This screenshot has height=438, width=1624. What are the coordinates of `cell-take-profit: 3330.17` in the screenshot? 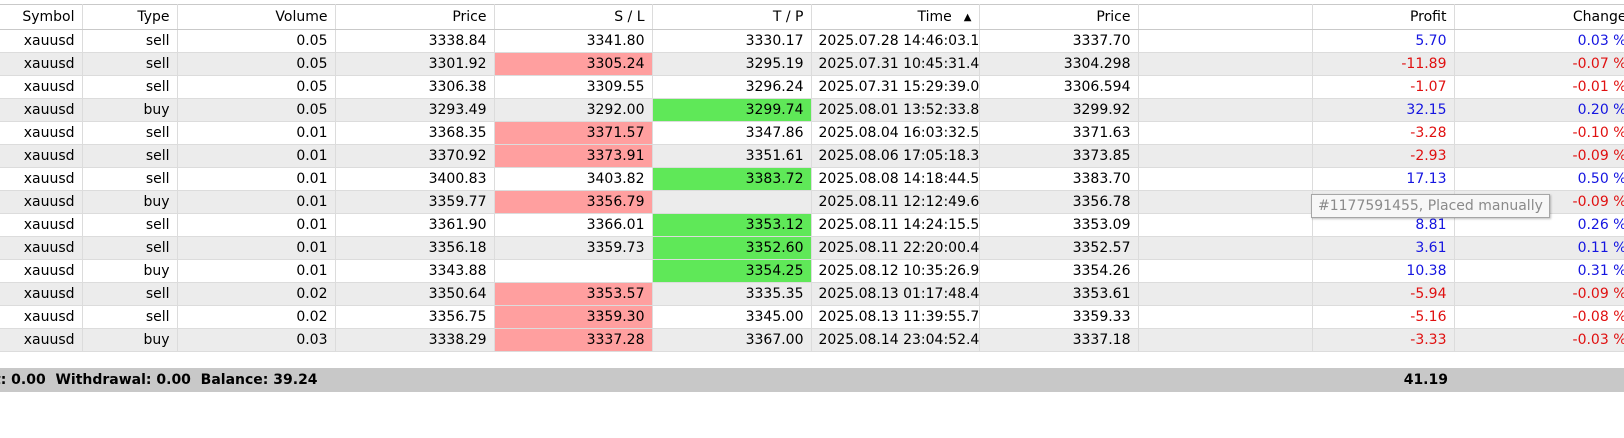 It's located at (732, 41).